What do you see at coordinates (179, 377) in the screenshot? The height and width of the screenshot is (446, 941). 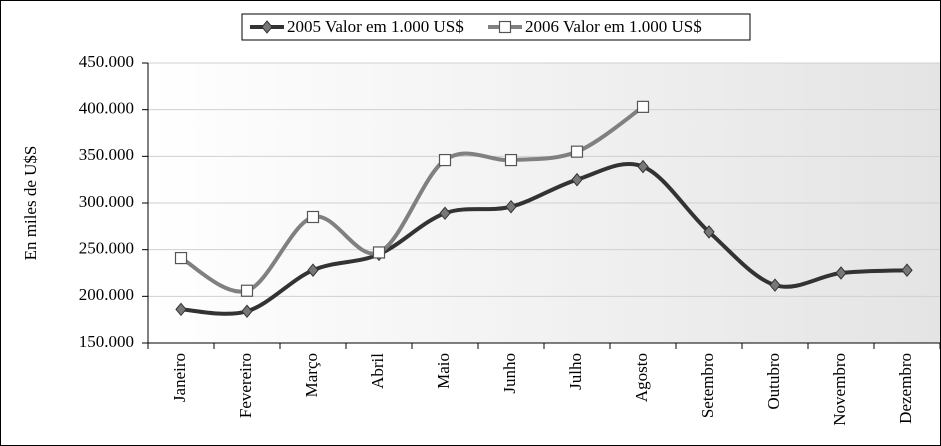 I see `x-tick-label: Janeiro` at bounding box center [179, 377].